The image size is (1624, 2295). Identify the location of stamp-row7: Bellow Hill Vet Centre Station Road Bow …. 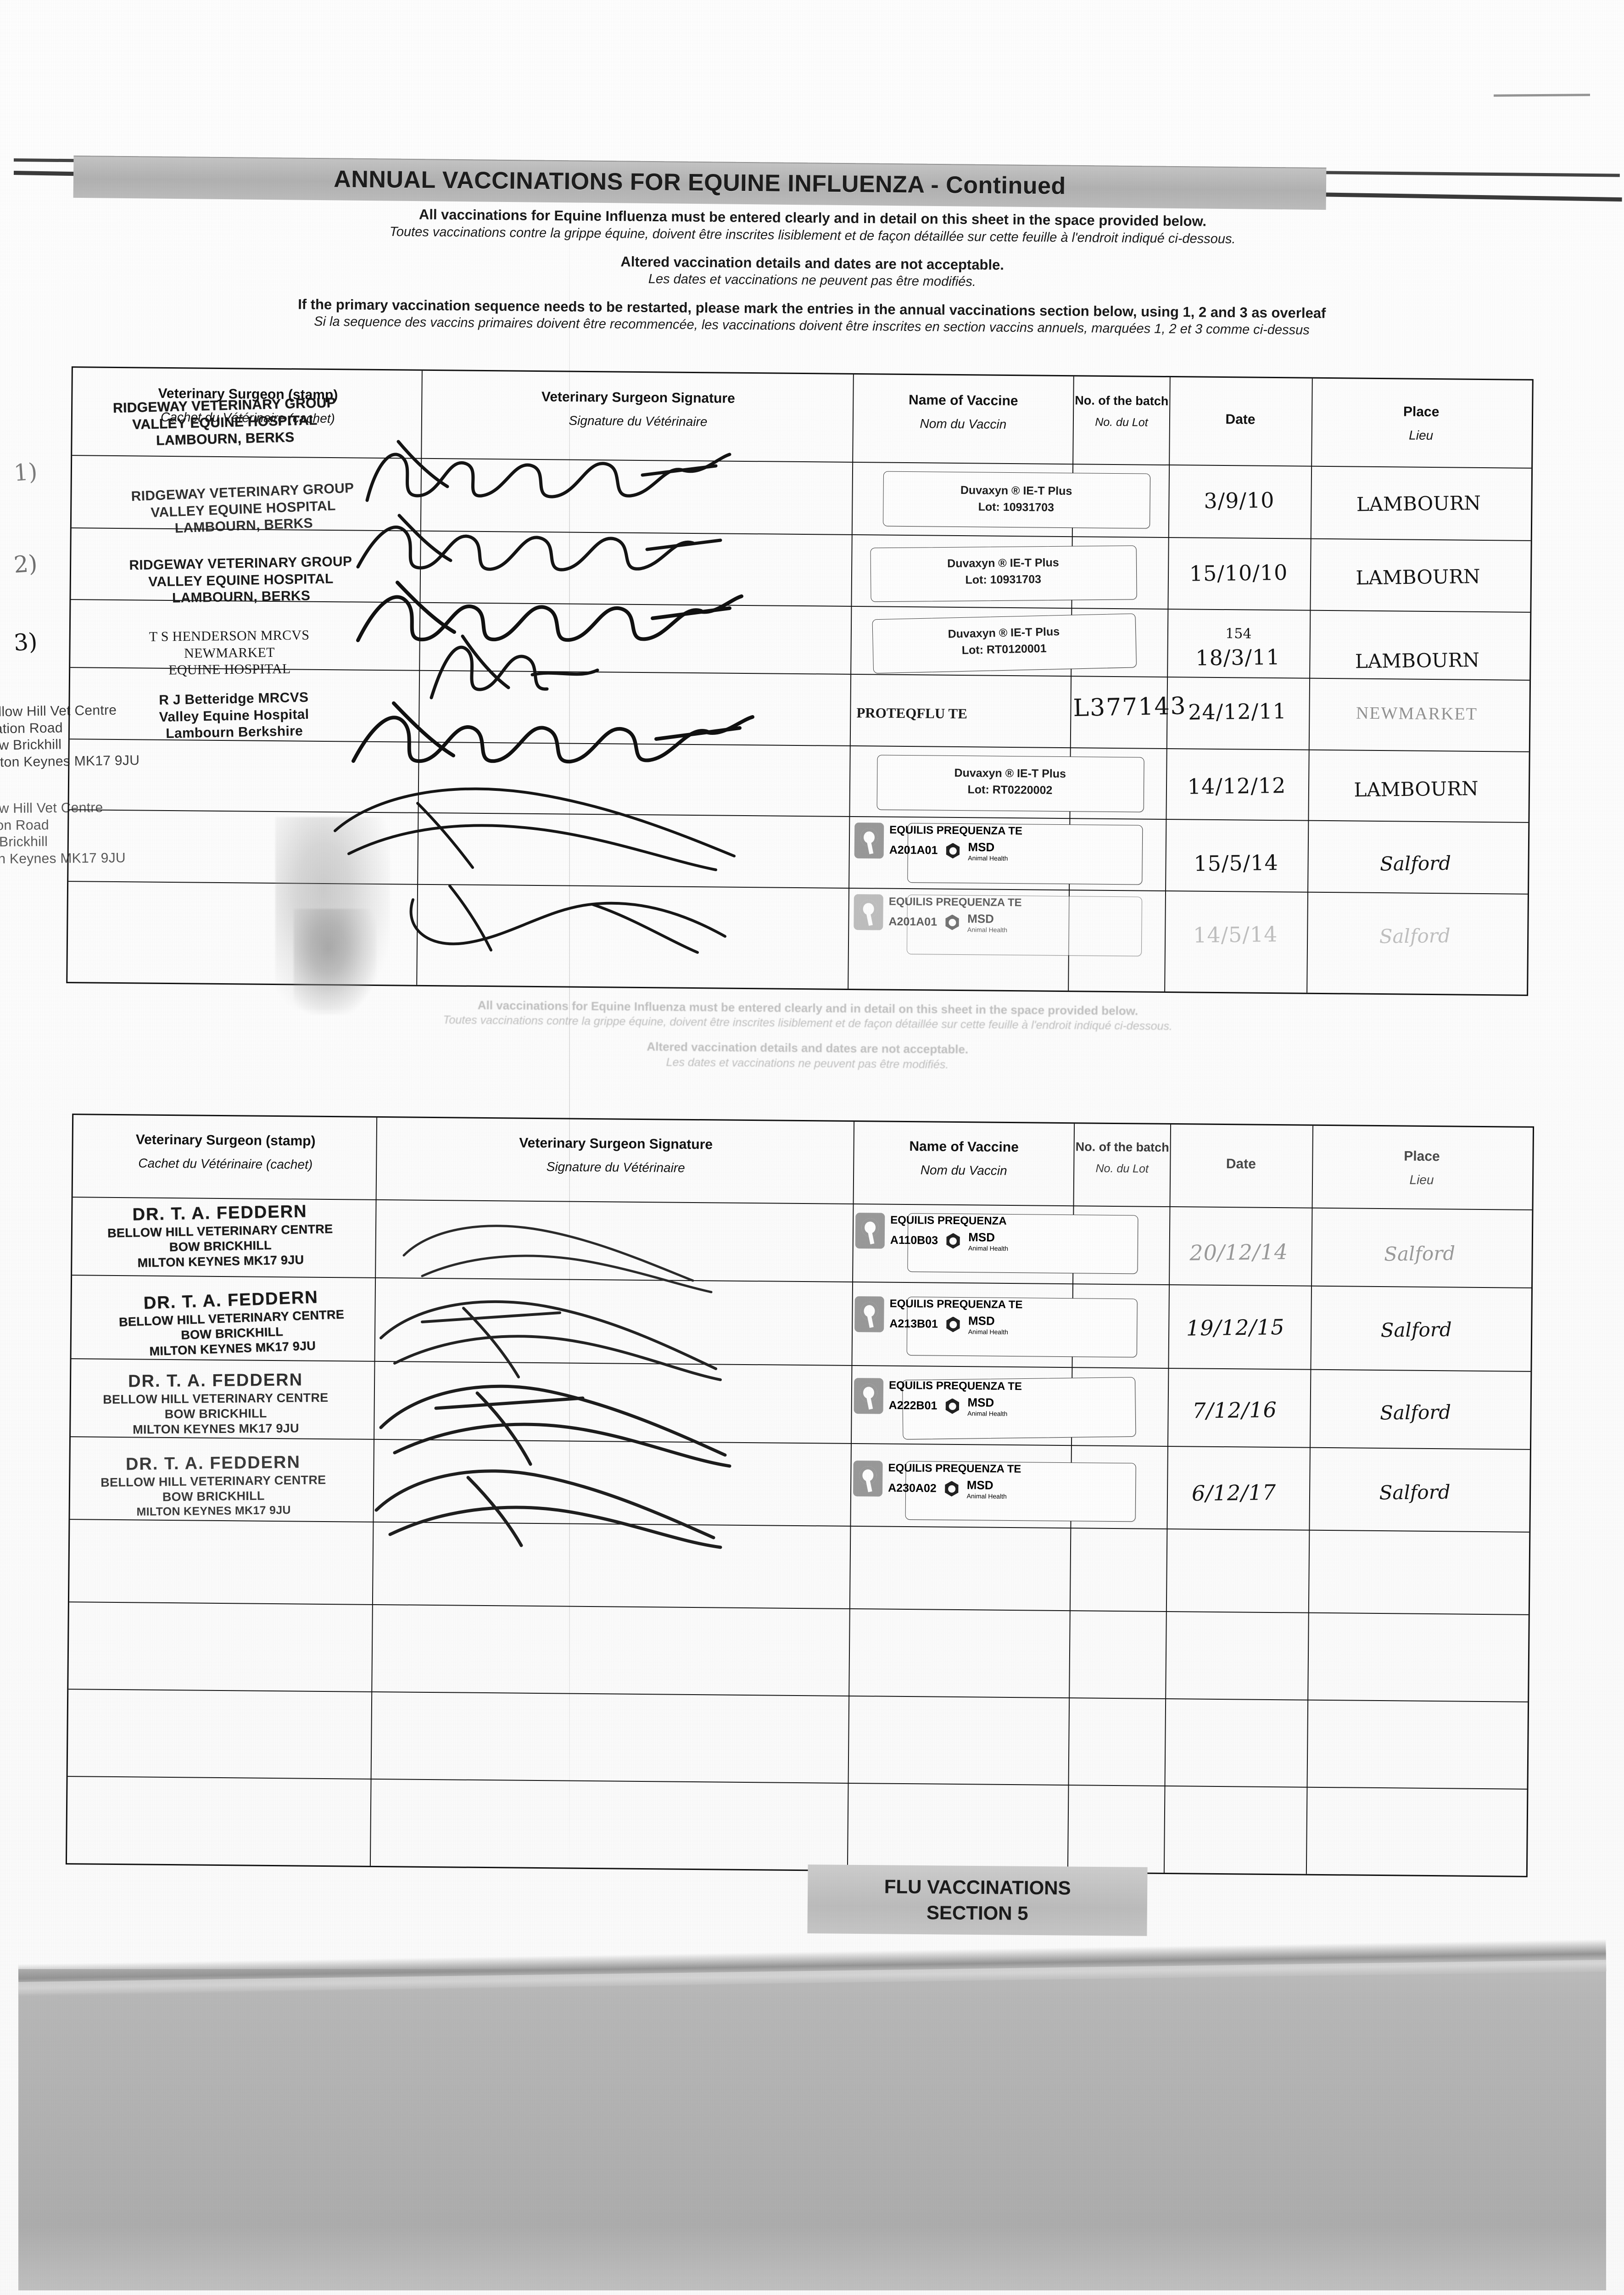
(63, 833).